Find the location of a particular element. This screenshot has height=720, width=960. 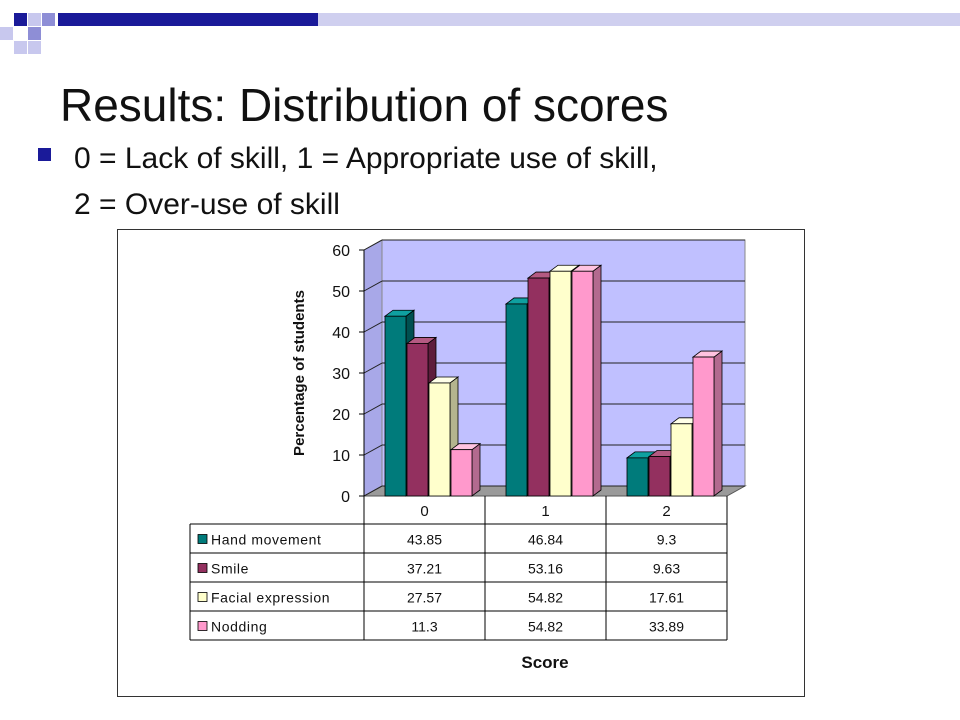

x-tick-label: 1 is located at coordinates (545, 511).